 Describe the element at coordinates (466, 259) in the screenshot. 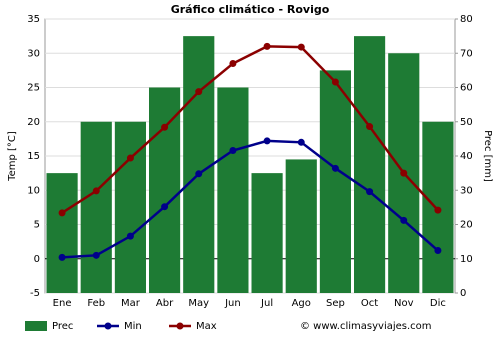

I see `y2-tick-label: 10` at that location.